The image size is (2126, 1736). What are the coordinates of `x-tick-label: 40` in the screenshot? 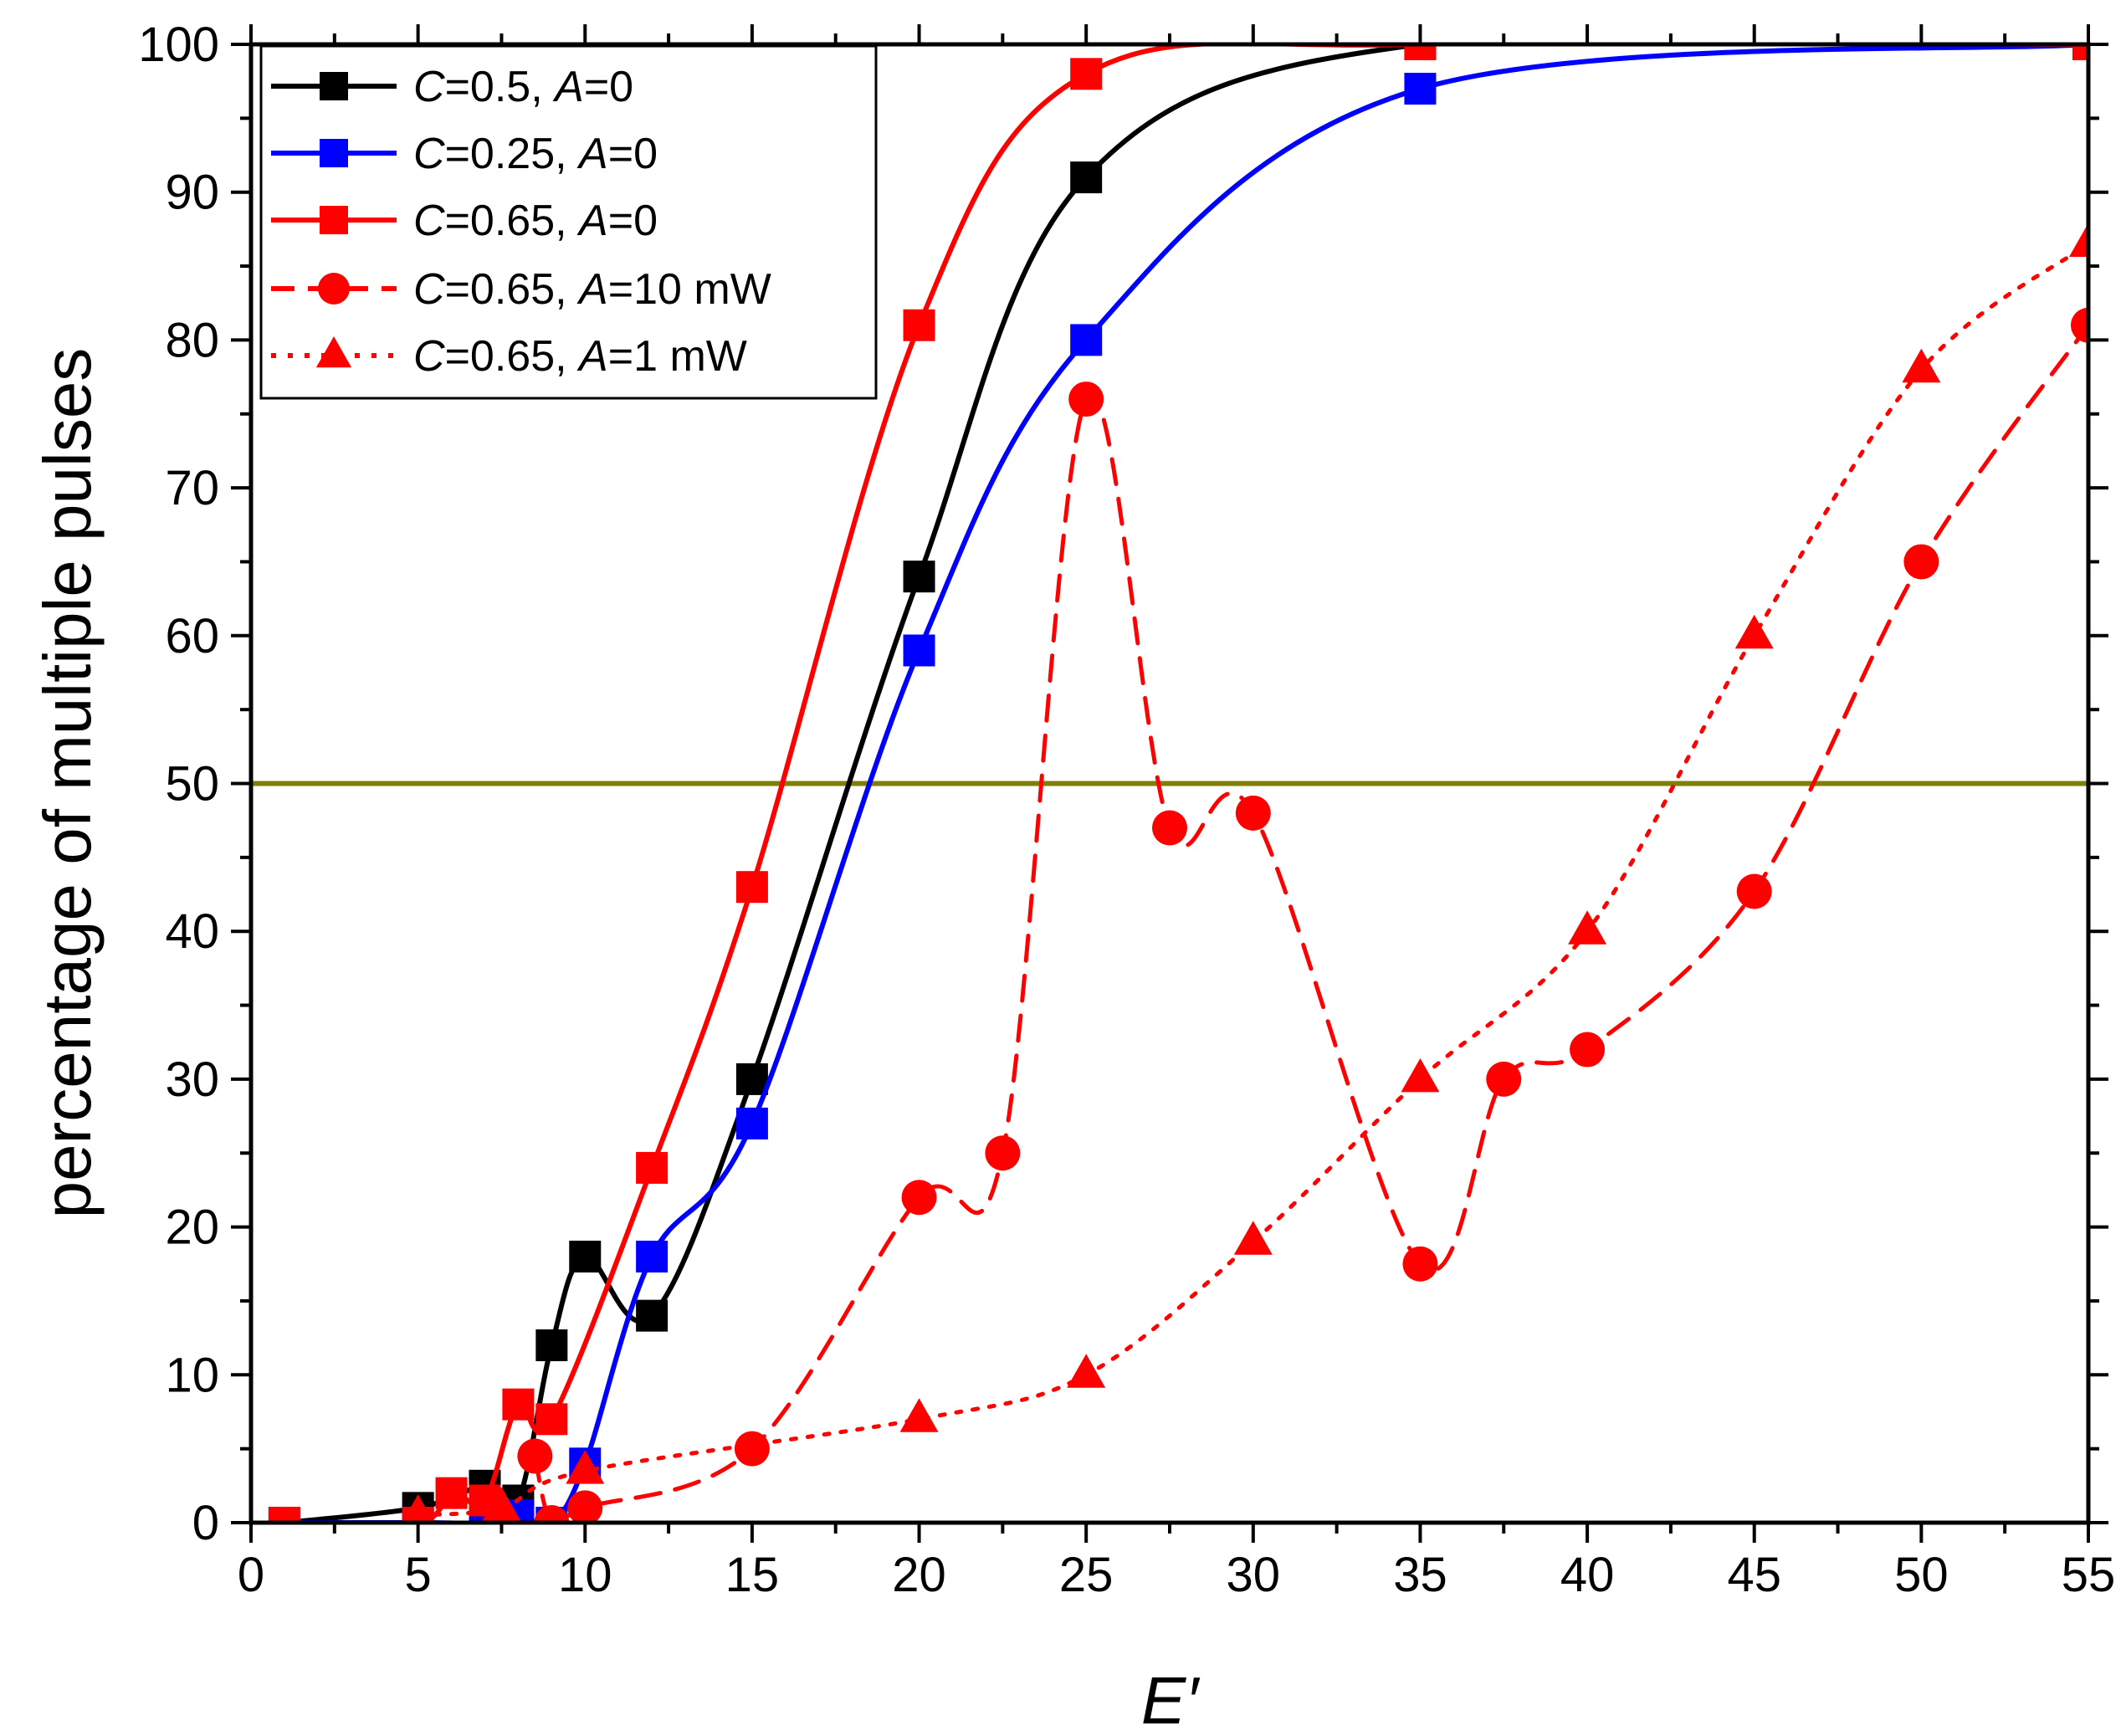 It's located at (1587, 1575).